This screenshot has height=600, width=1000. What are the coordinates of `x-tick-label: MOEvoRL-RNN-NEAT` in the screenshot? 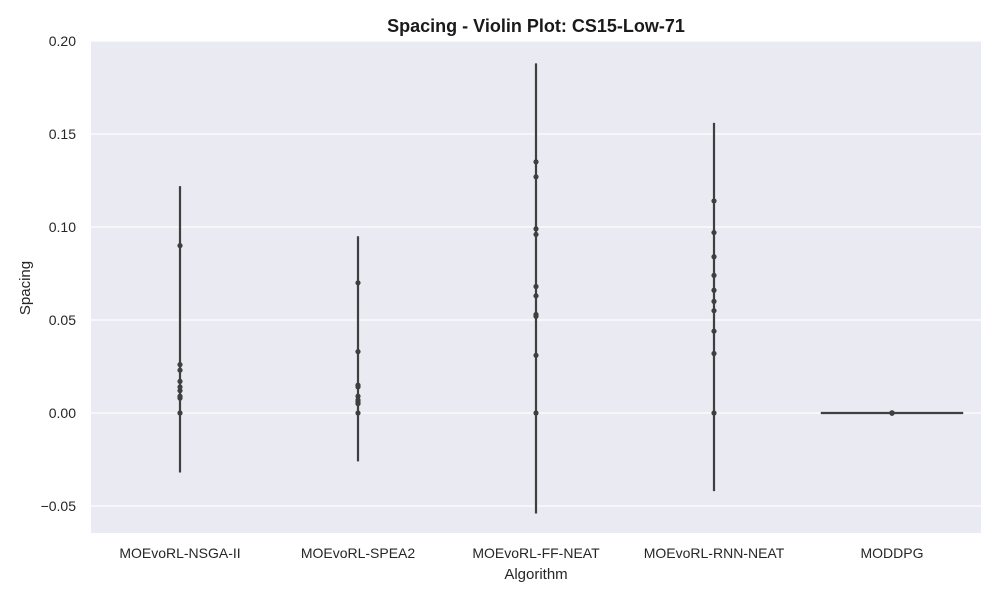 It's located at (714, 553).